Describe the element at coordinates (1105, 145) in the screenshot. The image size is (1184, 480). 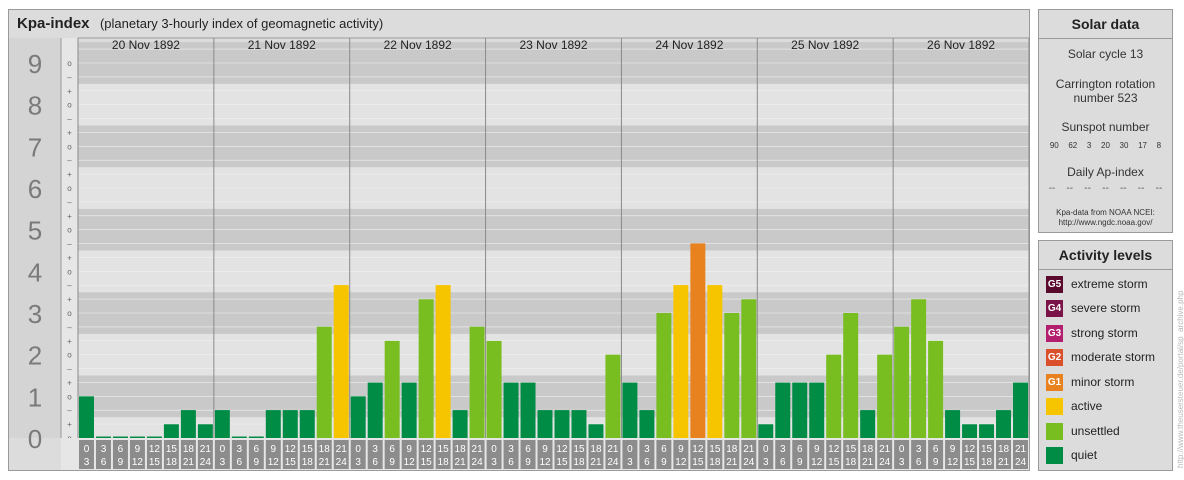
I see `sunspot-value: 20` at that location.